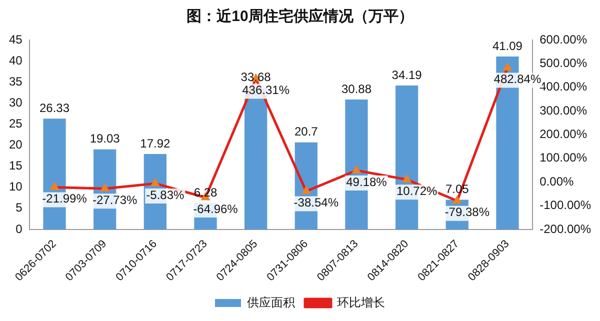 Image resolution: width=600 pixels, height=321 pixels. I want to click on y2-tick-label: 100.00%, so click(564, 157).